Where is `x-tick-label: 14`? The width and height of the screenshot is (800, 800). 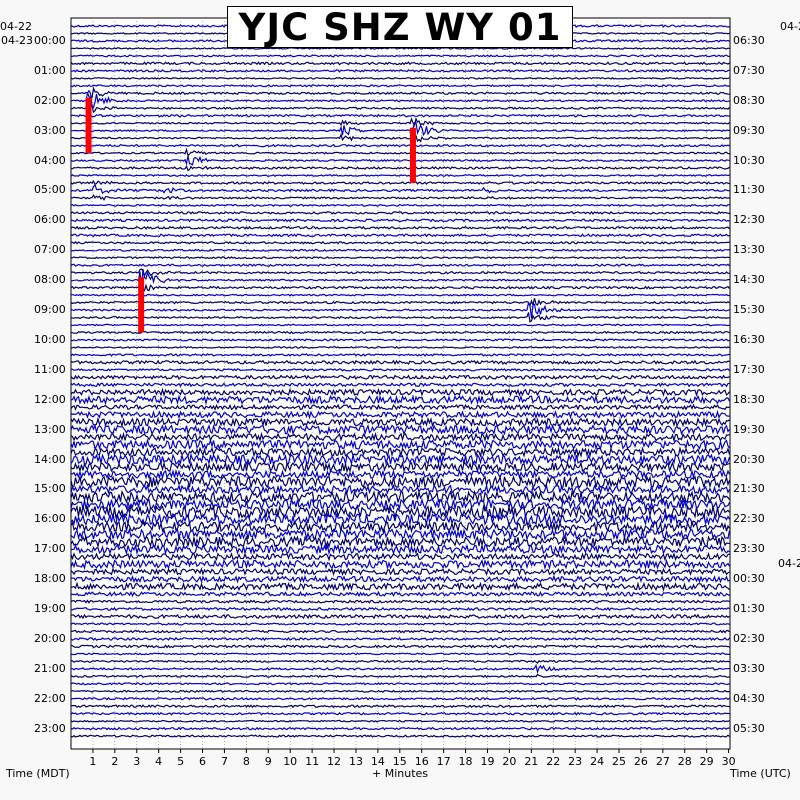 x-tick-label: 14 is located at coordinates (378, 761).